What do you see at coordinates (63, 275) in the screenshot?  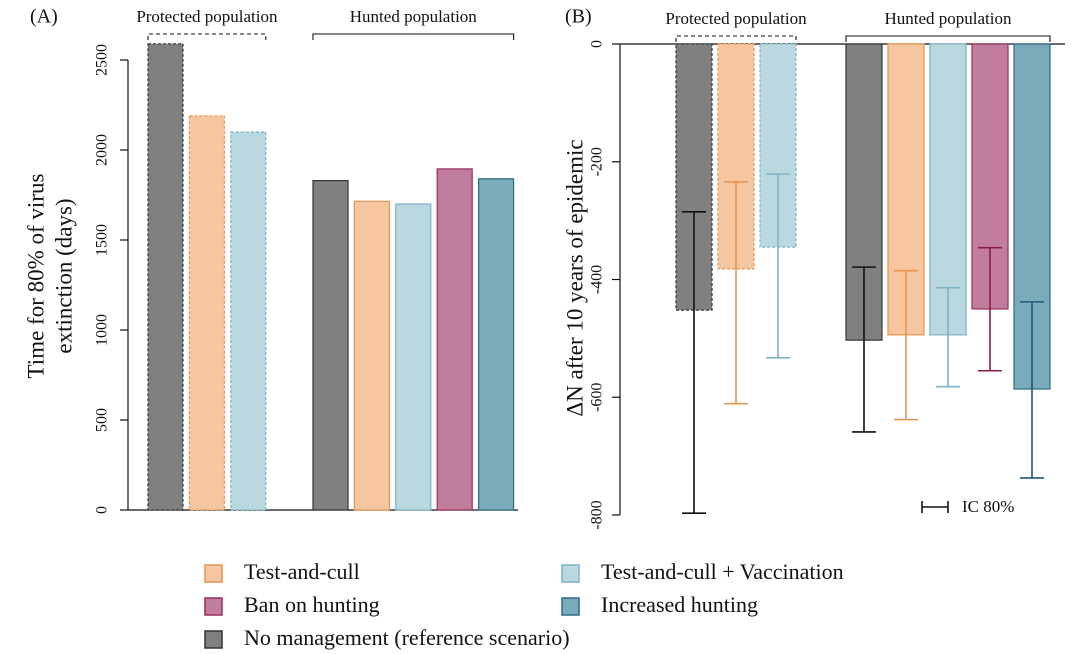 I see `y-axis-title: extinction (days)` at bounding box center [63, 275].